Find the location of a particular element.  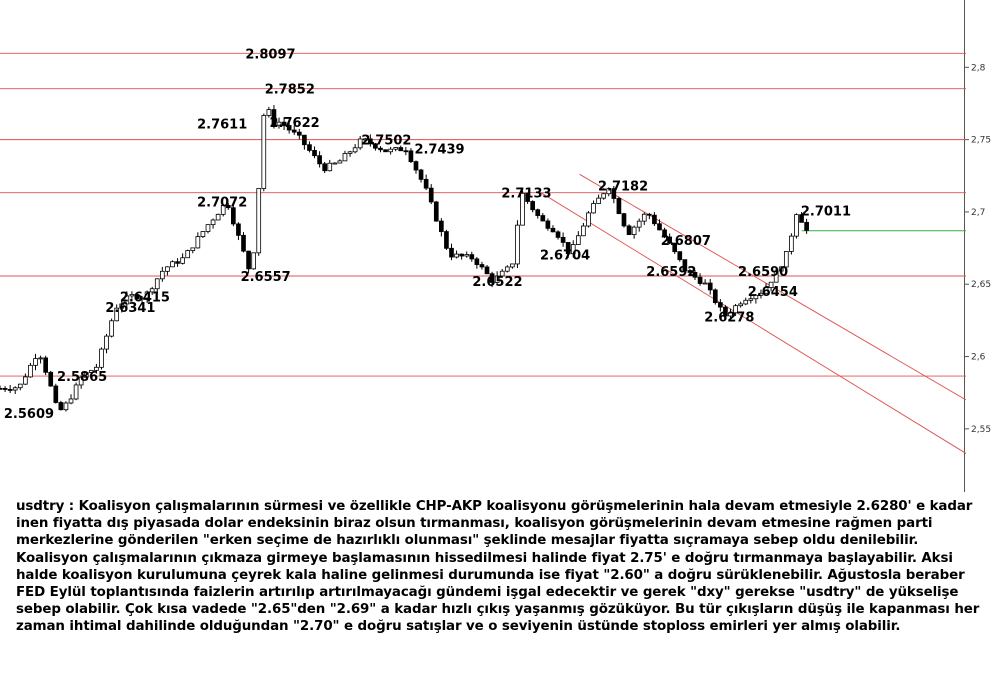

price-level-label: 2.6278 is located at coordinates (729, 317).